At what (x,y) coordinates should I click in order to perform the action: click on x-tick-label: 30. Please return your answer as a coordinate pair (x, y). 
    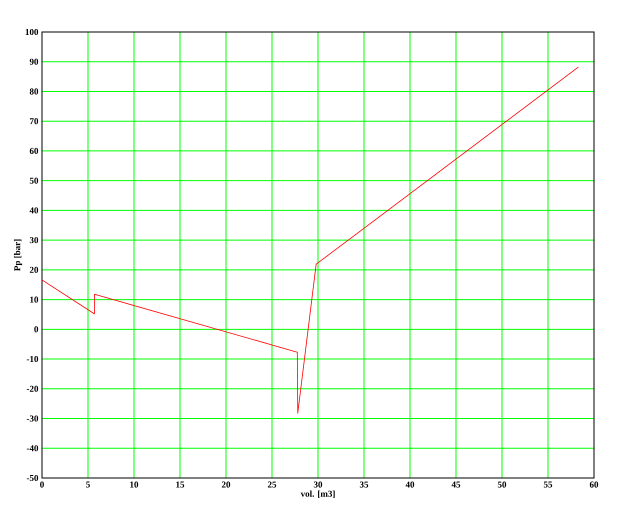
    Looking at the image, I should click on (318, 485).